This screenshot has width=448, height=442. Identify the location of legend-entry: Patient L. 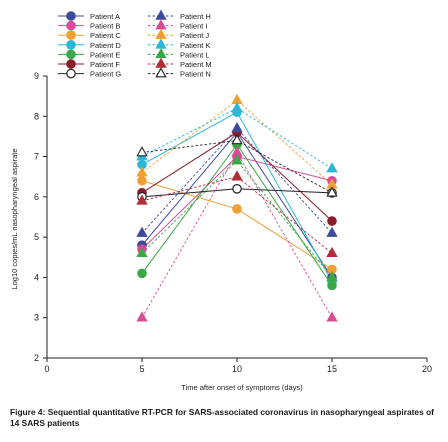
(179, 53).